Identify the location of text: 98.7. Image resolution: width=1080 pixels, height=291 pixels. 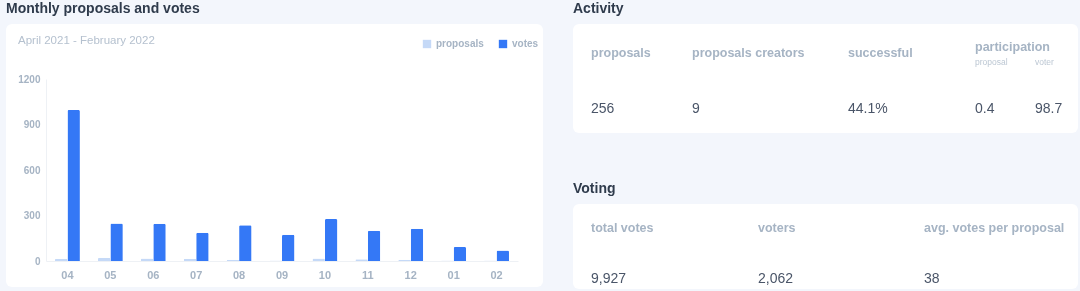
(1049, 108).